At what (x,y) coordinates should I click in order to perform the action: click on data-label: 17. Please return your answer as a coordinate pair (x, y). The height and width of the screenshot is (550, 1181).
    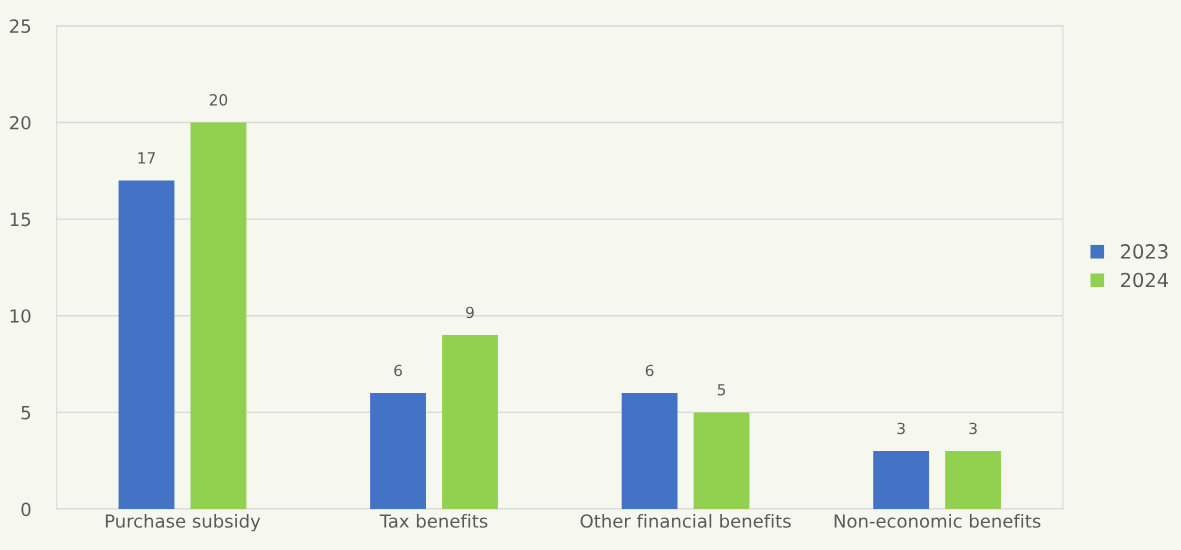
    Looking at the image, I should click on (146, 158).